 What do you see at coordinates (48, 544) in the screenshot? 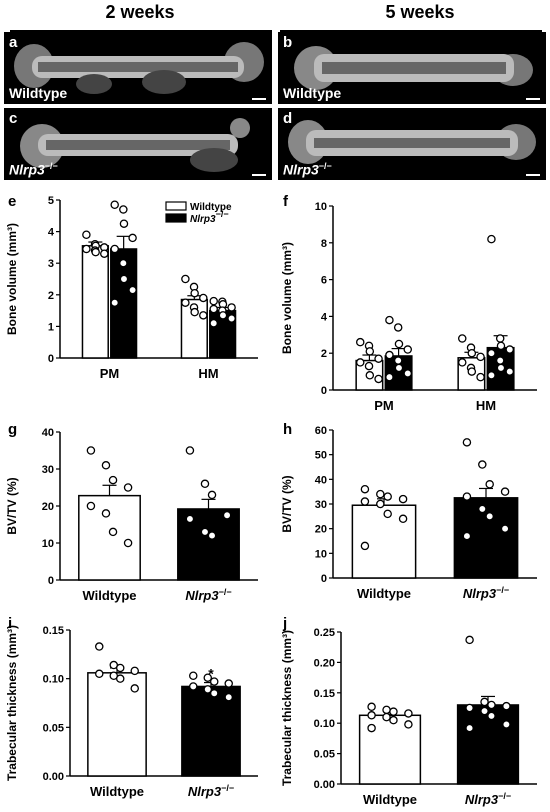
I see `y-tick-label-g: 10` at bounding box center [48, 544].